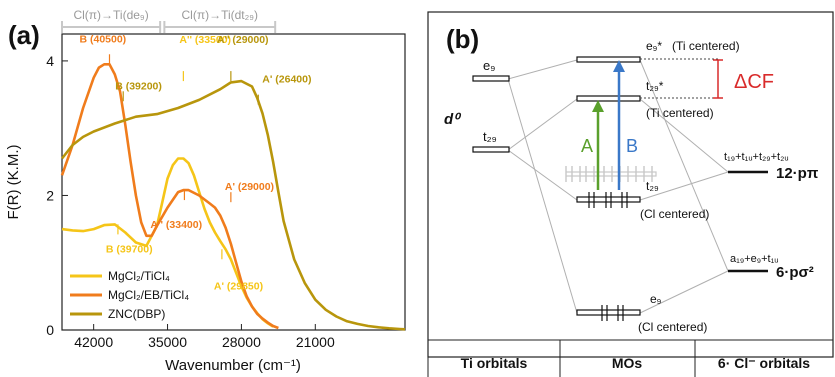  Describe the element at coordinates (627, 363) in the screenshot. I see `header-mos: MOs` at that location.